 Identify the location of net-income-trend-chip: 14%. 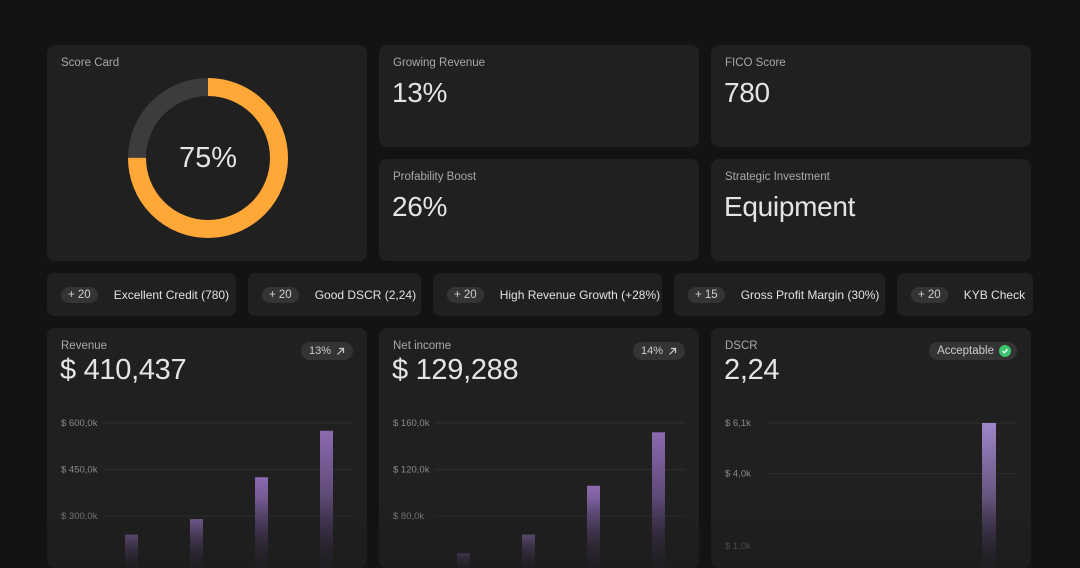
(658, 351).